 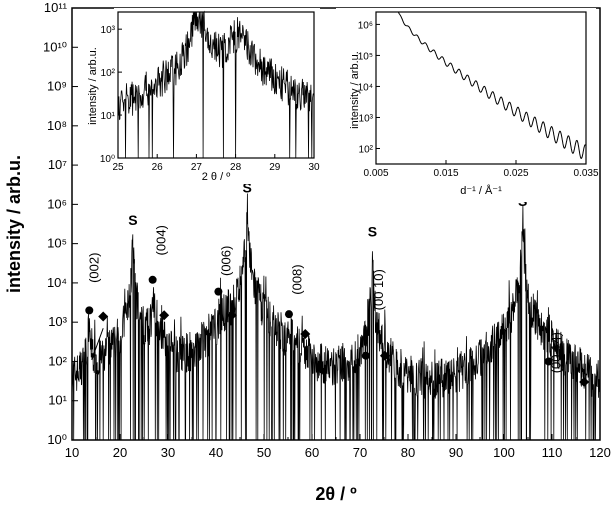 I want to click on y-tick-label: 10⁰, so click(x=57, y=439).